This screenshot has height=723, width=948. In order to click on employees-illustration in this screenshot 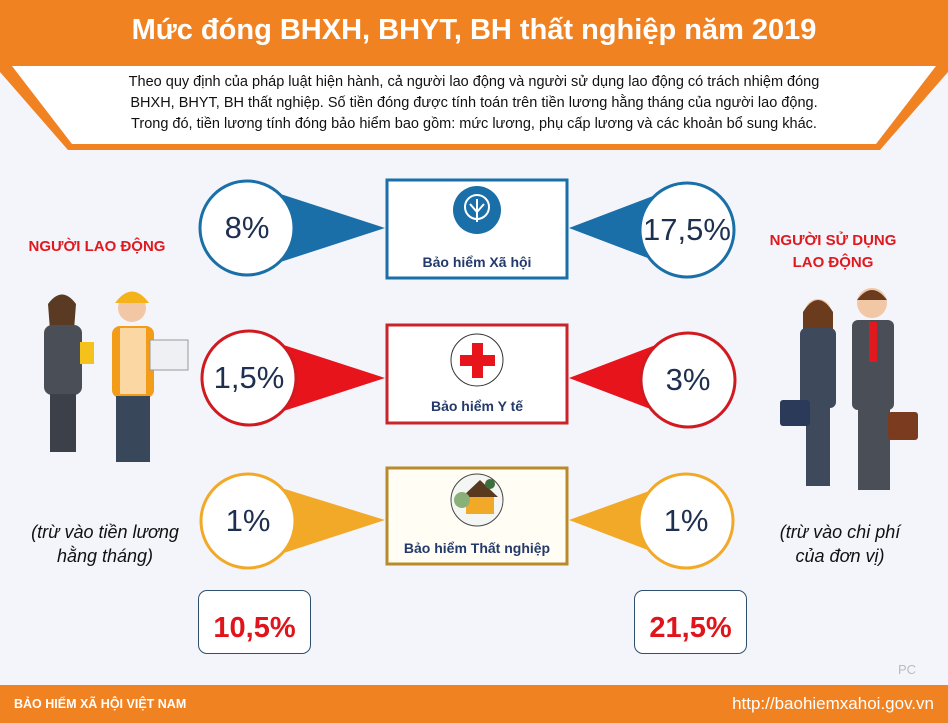, I will do `click(116, 376)`.